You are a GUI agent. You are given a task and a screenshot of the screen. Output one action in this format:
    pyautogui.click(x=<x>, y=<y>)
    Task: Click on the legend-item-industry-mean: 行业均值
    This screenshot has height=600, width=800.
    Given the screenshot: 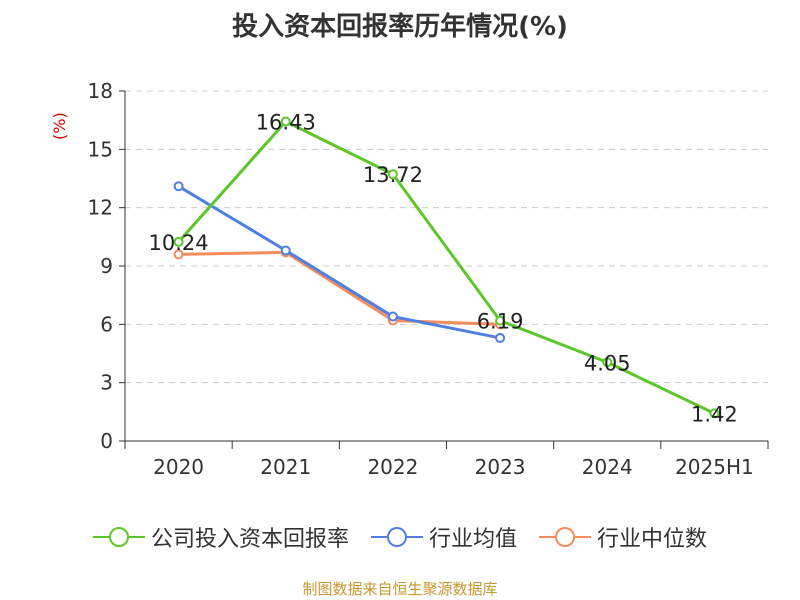 What is the action you would take?
    pyautogui.click(x=443, y=537)
    